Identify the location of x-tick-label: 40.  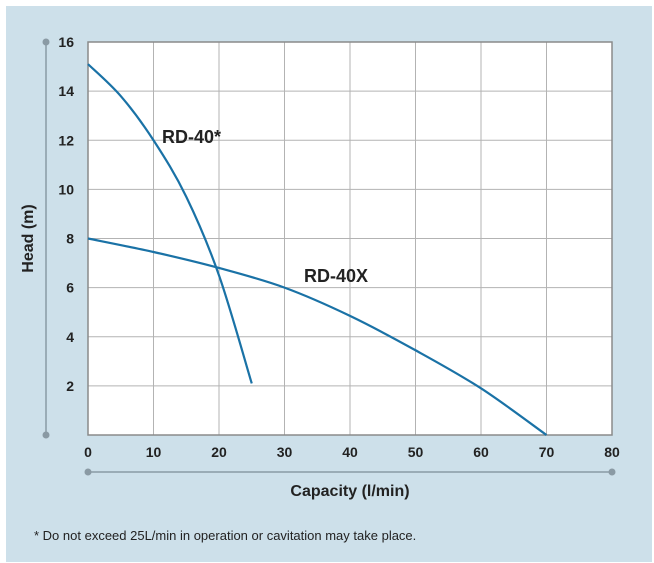
(350, 452).